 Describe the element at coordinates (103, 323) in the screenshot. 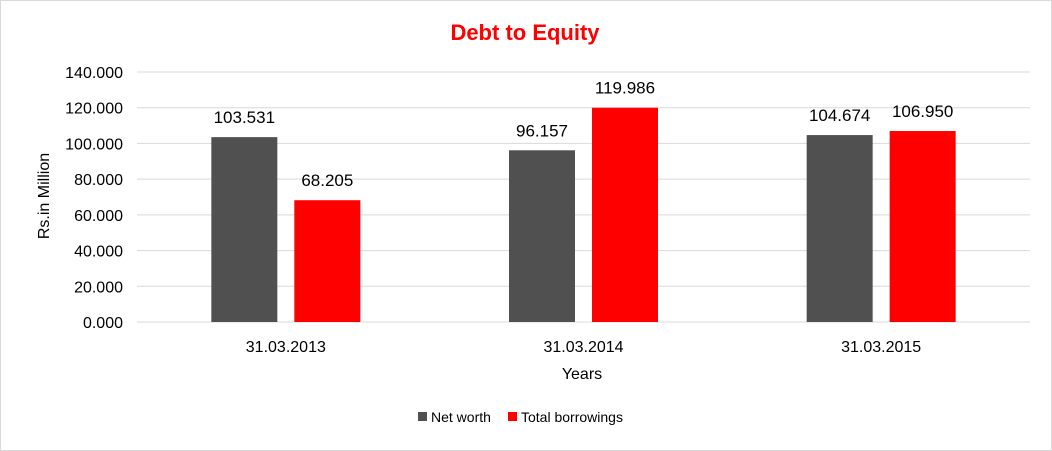

I see `y-tick-label: 0.000` at that location.